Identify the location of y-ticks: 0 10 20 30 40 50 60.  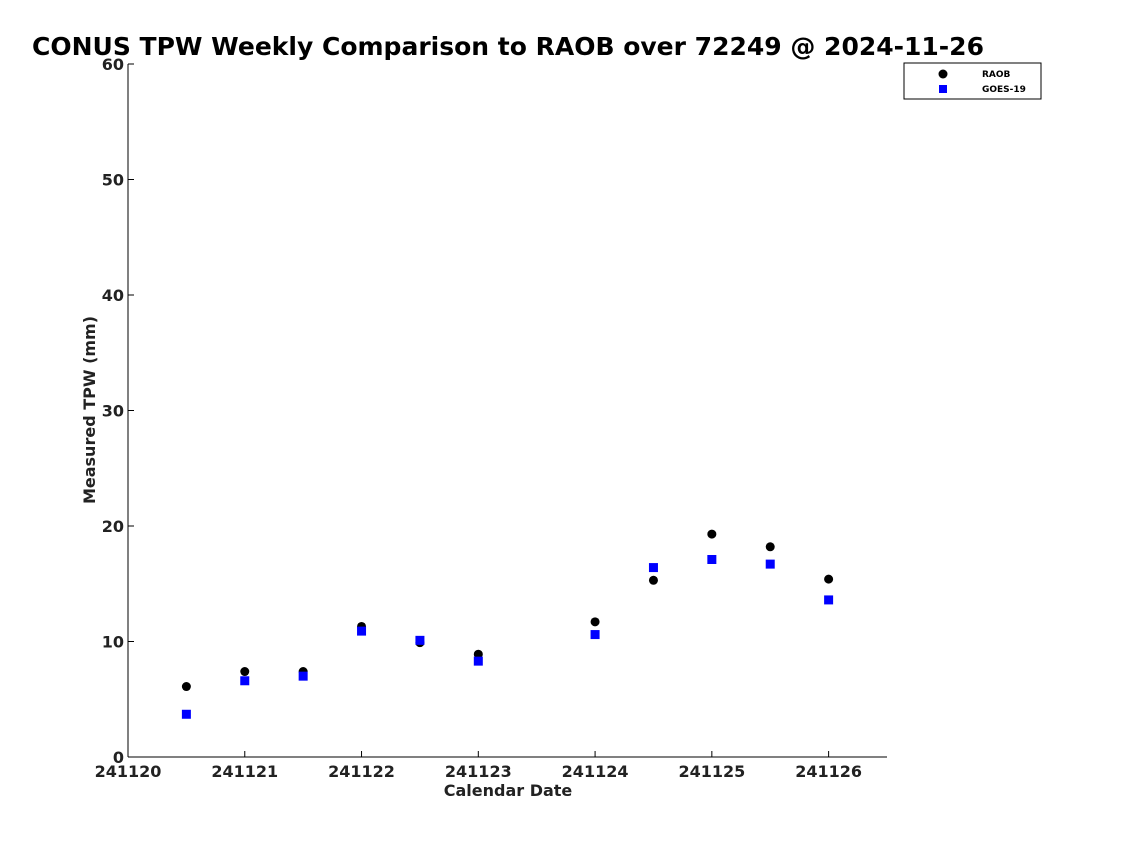
(118, 411).